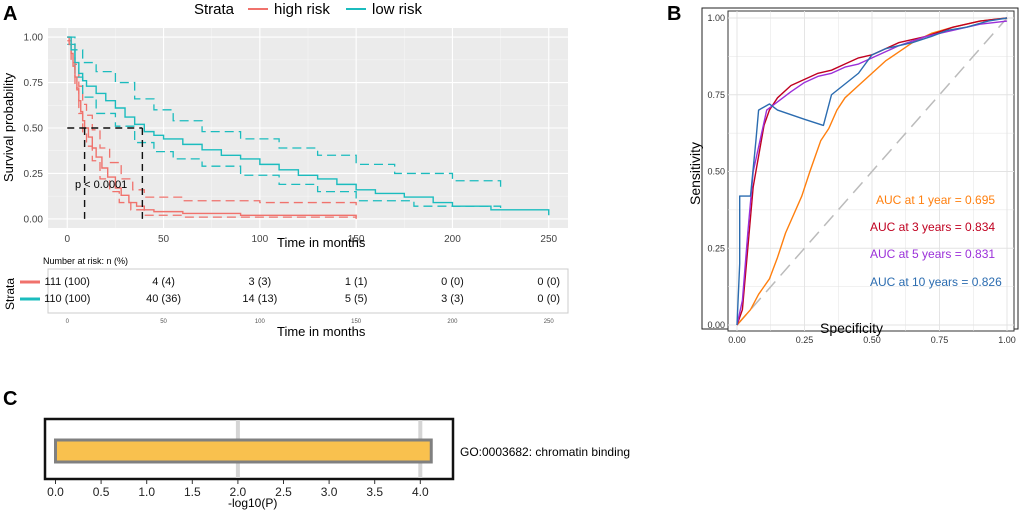  Describe the element at coordinates (356, 299) in the screenshot. I see `risk-cell-low-risk: 5 (5)` at that location.